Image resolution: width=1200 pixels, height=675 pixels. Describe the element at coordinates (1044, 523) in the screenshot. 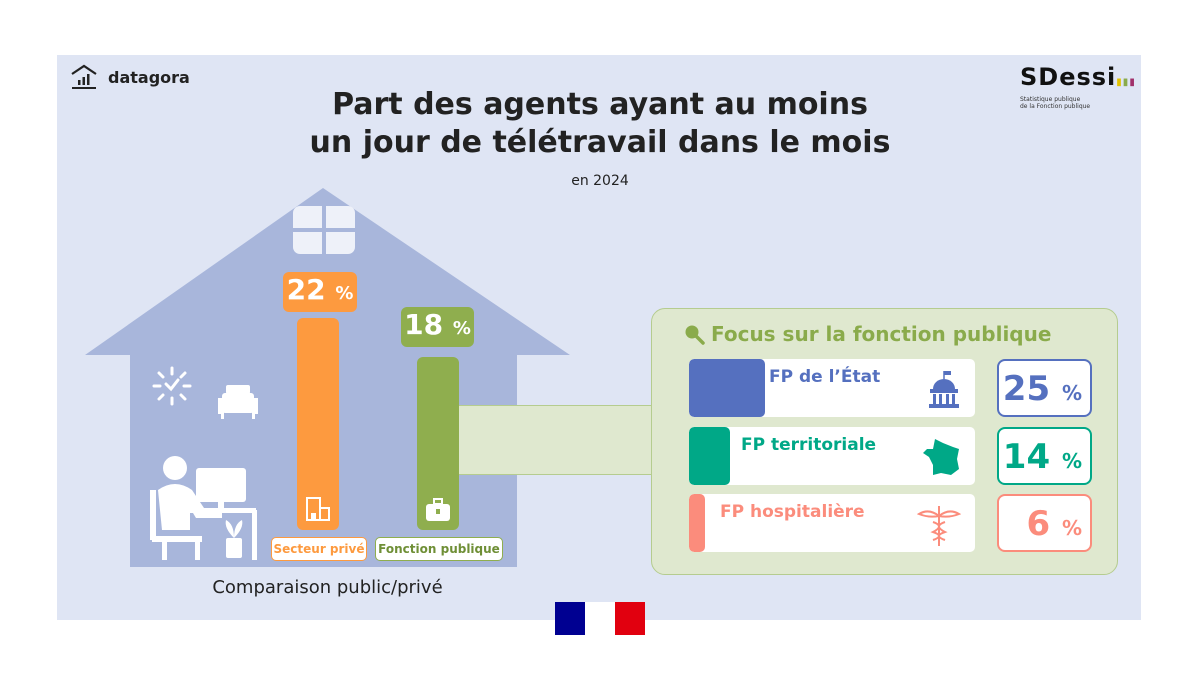

I see `hospitaliere-value: 6 %` at that location.